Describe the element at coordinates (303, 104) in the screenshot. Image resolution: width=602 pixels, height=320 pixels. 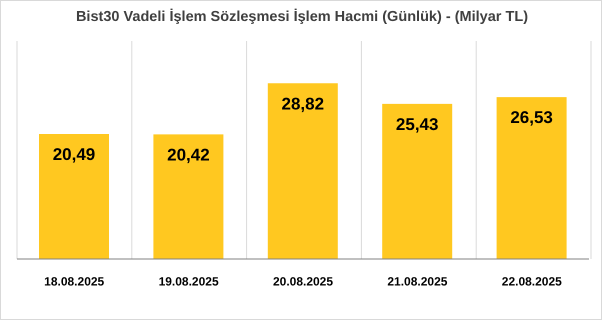
I see `data-label: 28,82` at that location.